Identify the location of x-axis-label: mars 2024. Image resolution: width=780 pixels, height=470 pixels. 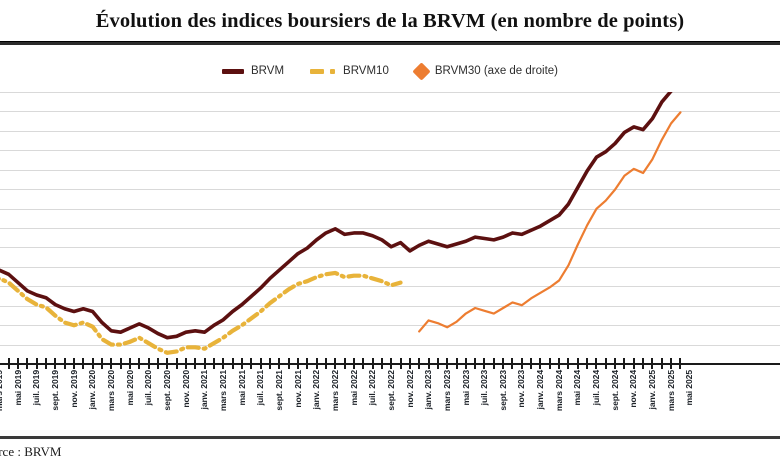
(558, 391).